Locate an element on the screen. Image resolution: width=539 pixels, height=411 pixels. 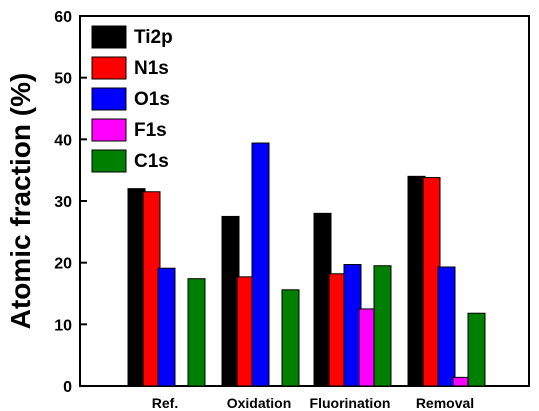
y-tick-label: 60 is located at coordinates (63, 17).